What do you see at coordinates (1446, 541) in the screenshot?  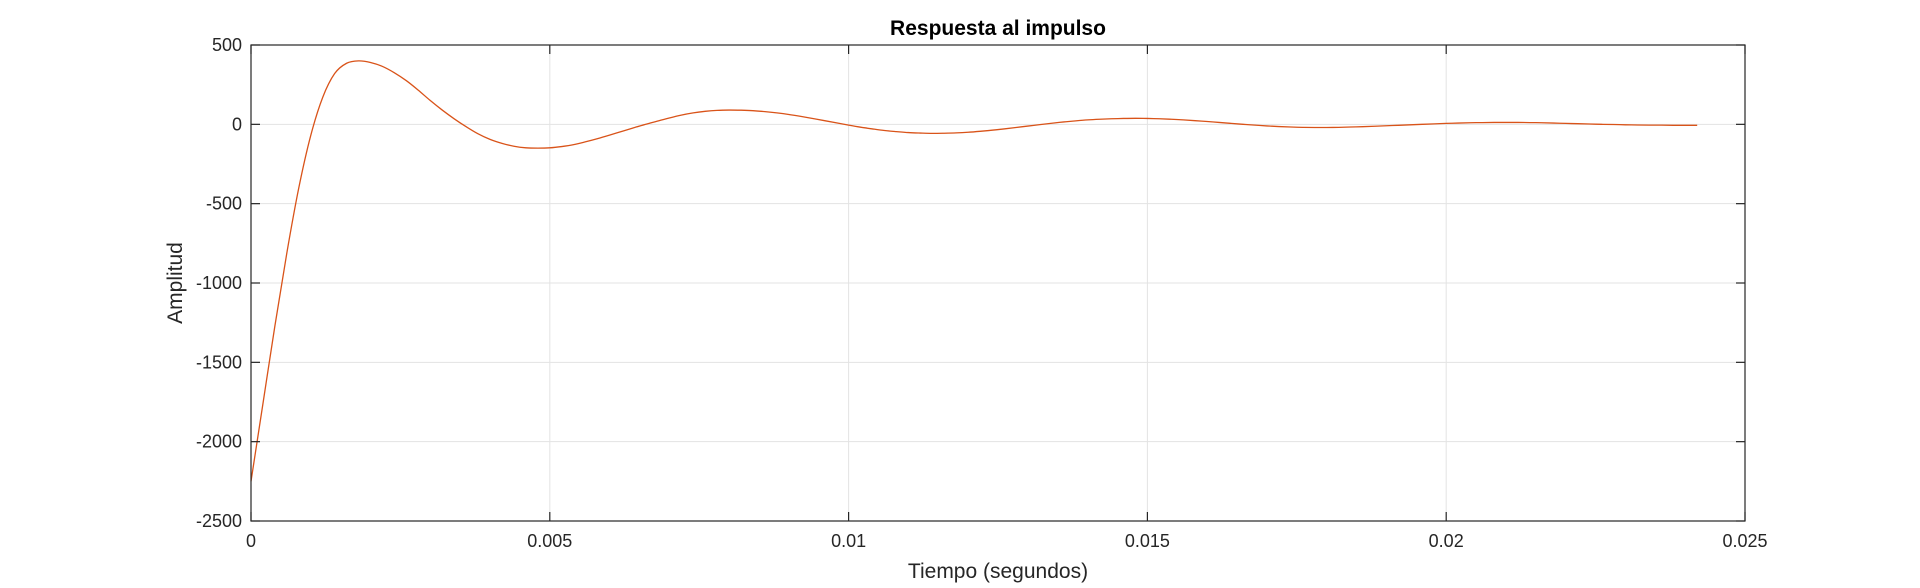 I see `x-tick-label: 0.02` at bounding box center [1446, 541].